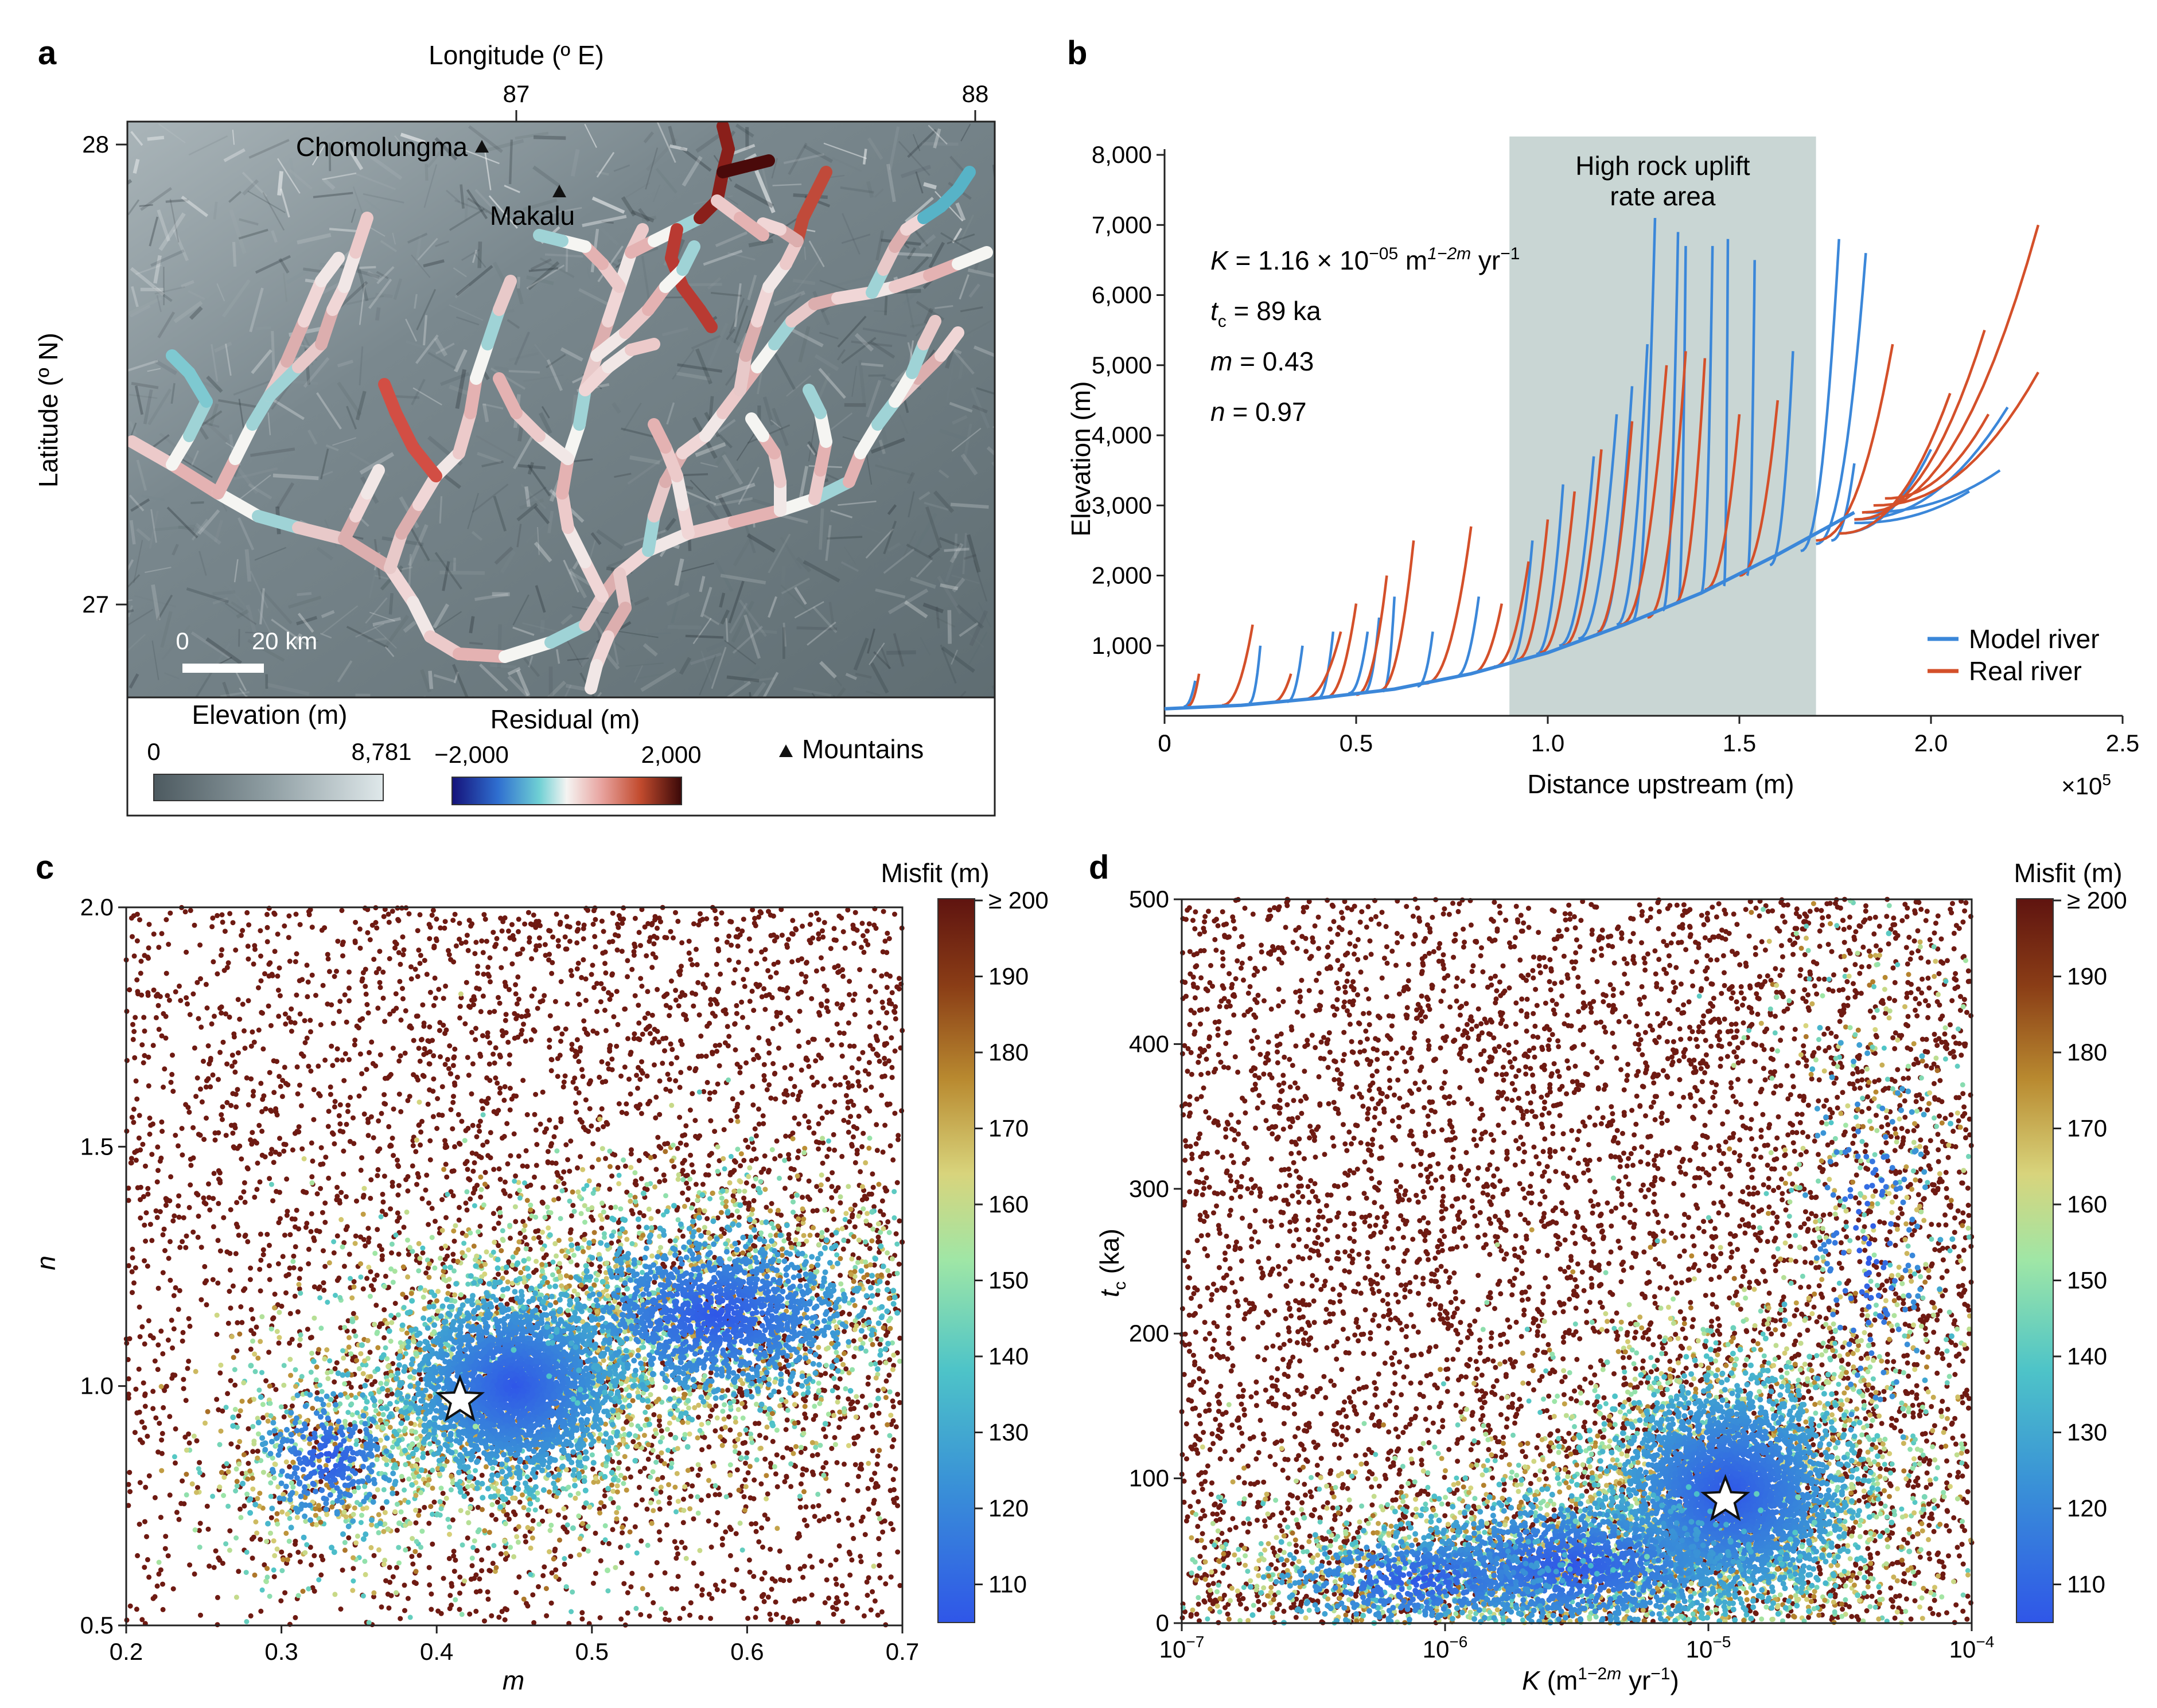  I want to click on param-K: K = 1.16 × 10−05 m1−2m yr−1, so click(1365, 259).